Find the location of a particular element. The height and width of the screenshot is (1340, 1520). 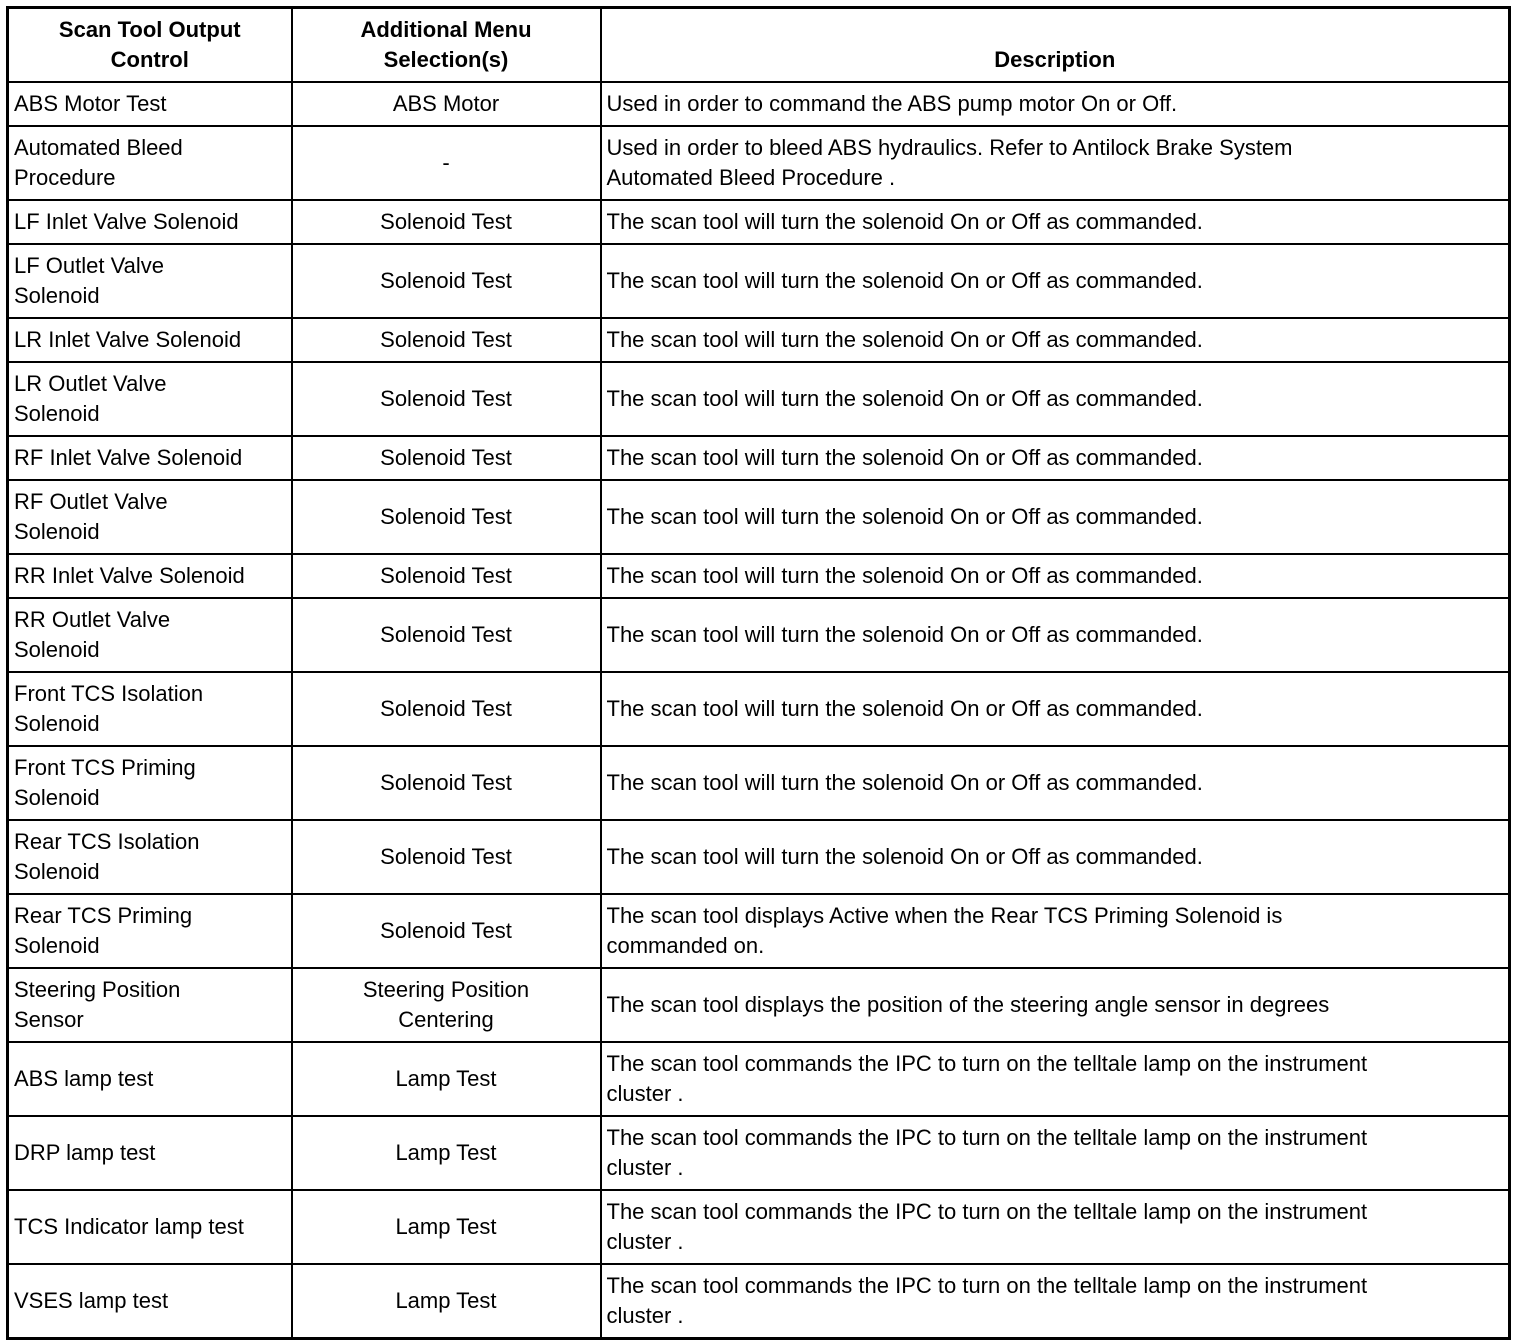

cell-text-line: commanded on. is located at coordinates (685, 945).